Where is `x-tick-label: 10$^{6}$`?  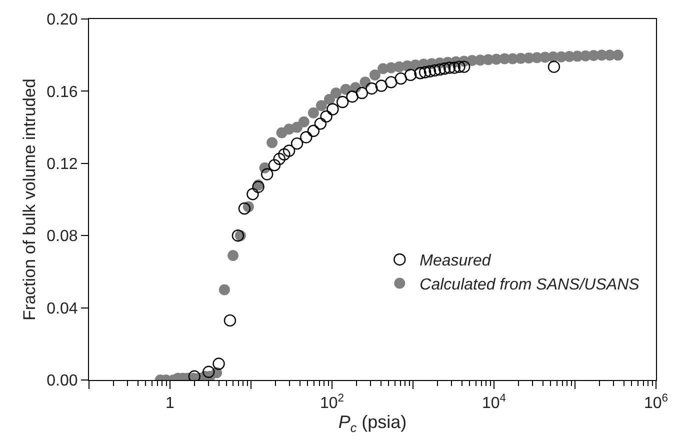
x-tick-label: 10$^{6}$ is located at coordinates (656, 402).